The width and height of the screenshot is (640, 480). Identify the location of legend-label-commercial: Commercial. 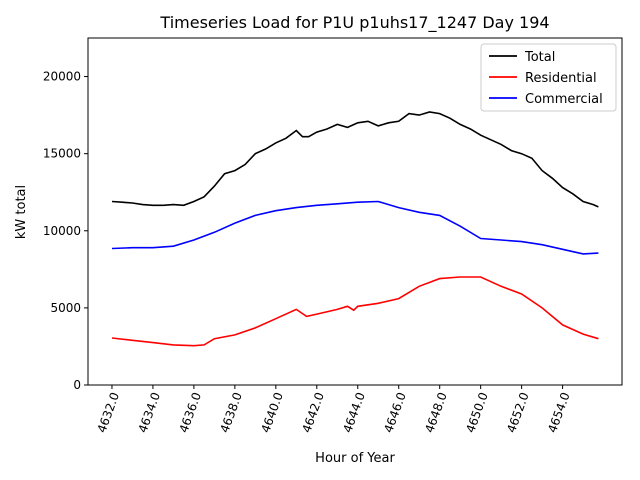
(564, 99).